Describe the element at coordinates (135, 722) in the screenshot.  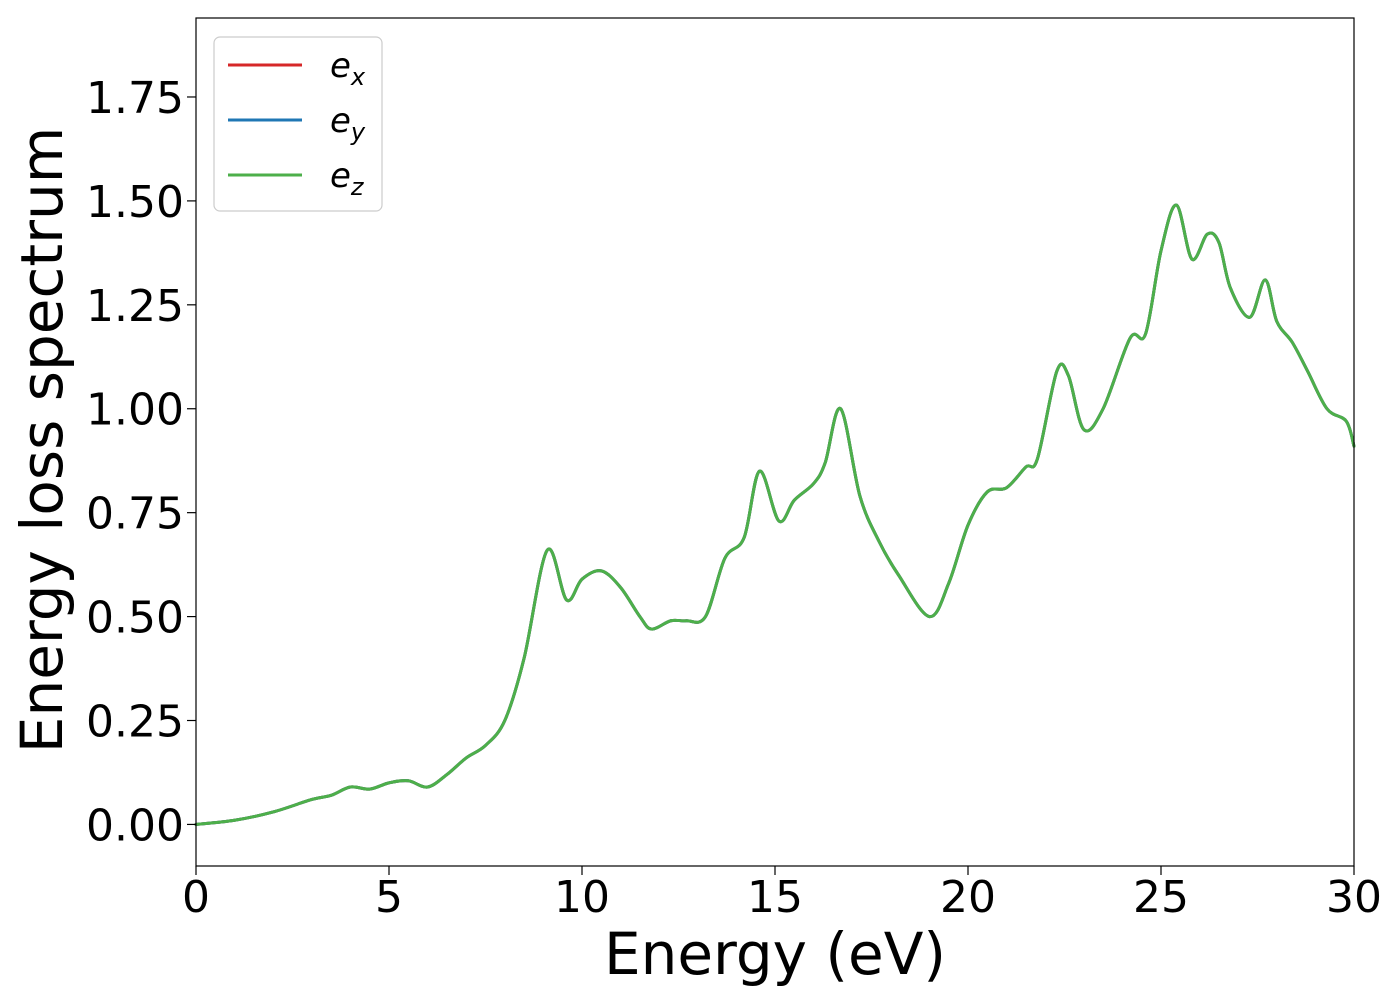
I see `y-tick-label: 0.25` at that location.